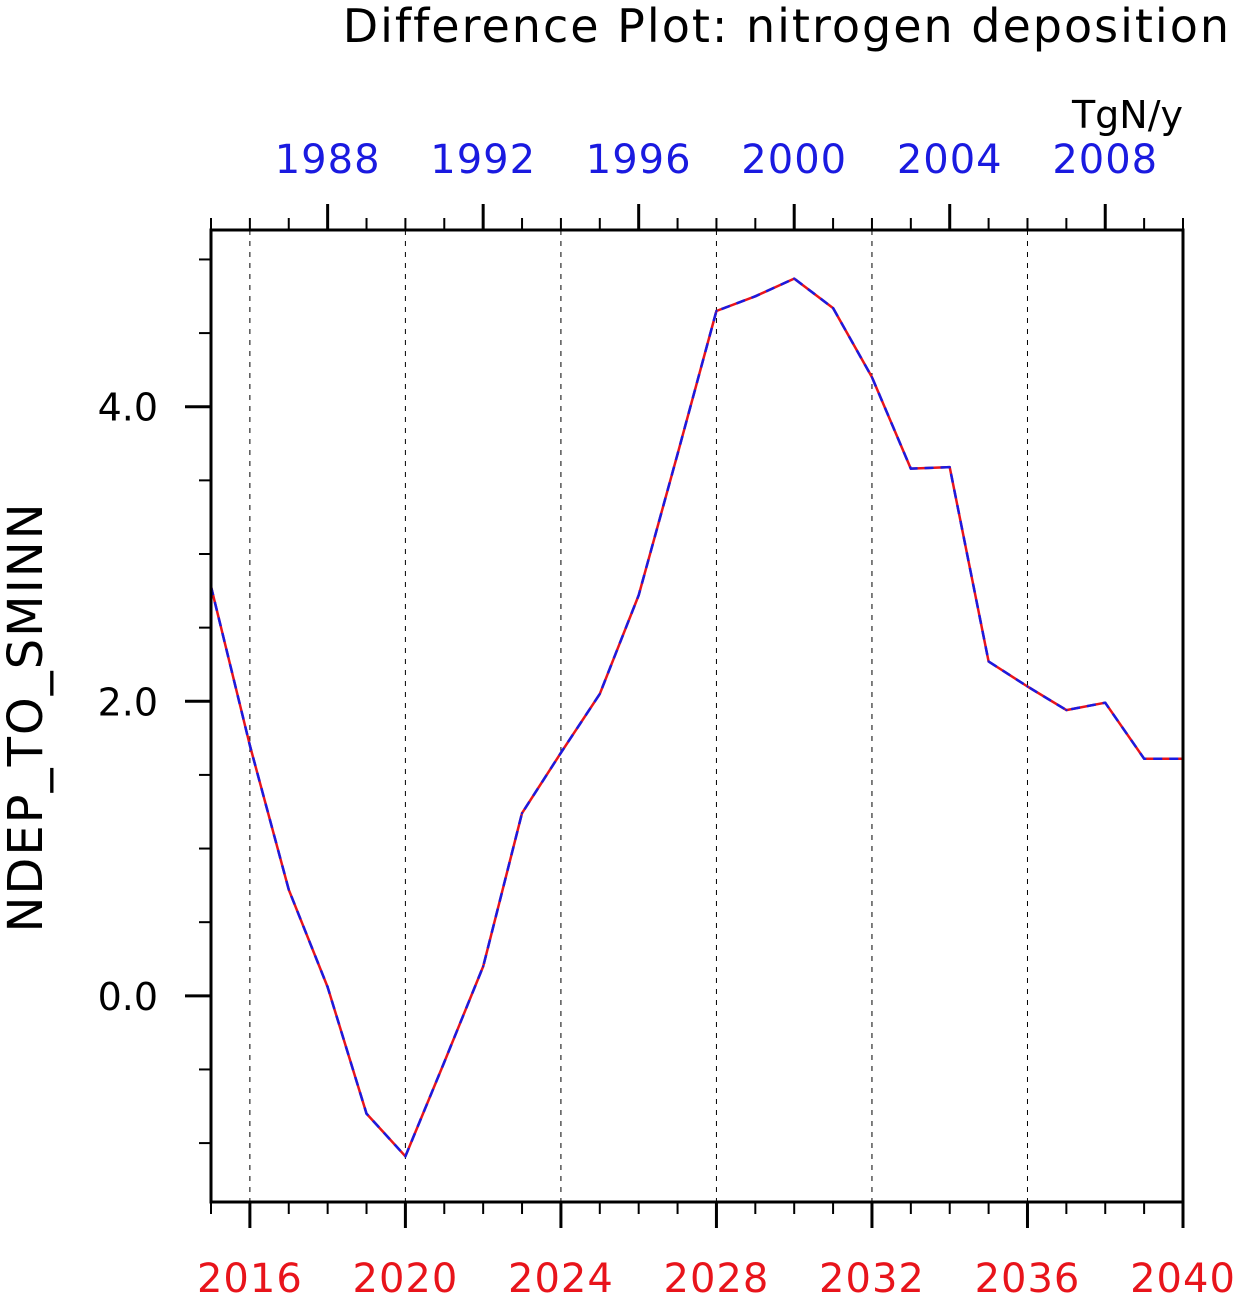 This screenshot has width=1241, height=1293. I want to click on x-top-tick-label: 2008, so click(1105, 160).